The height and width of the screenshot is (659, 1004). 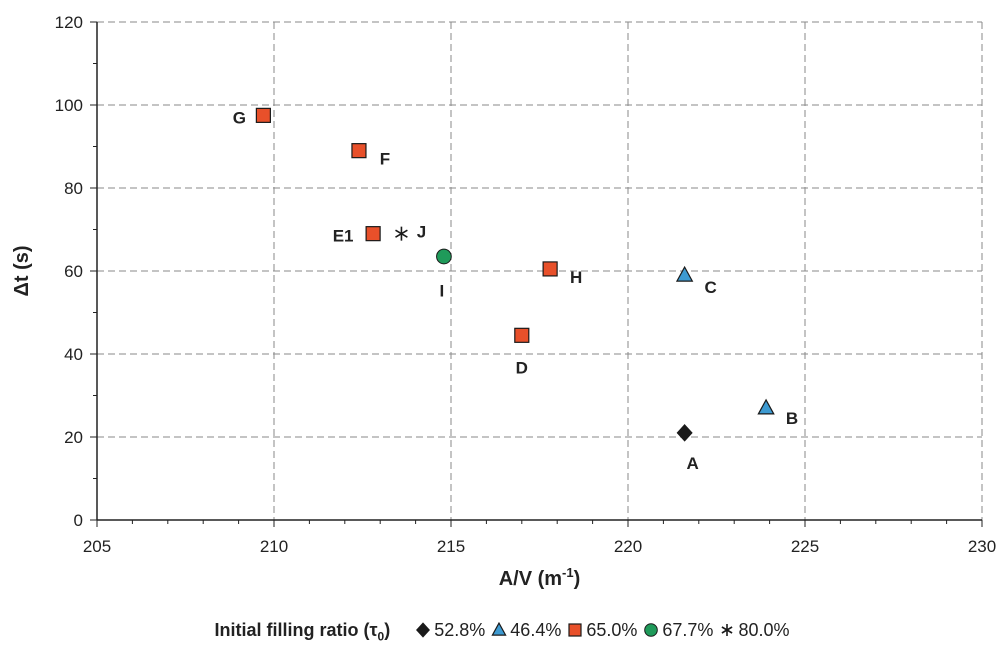 I want to click on point-label-f: F, so click(x=385, y=159).